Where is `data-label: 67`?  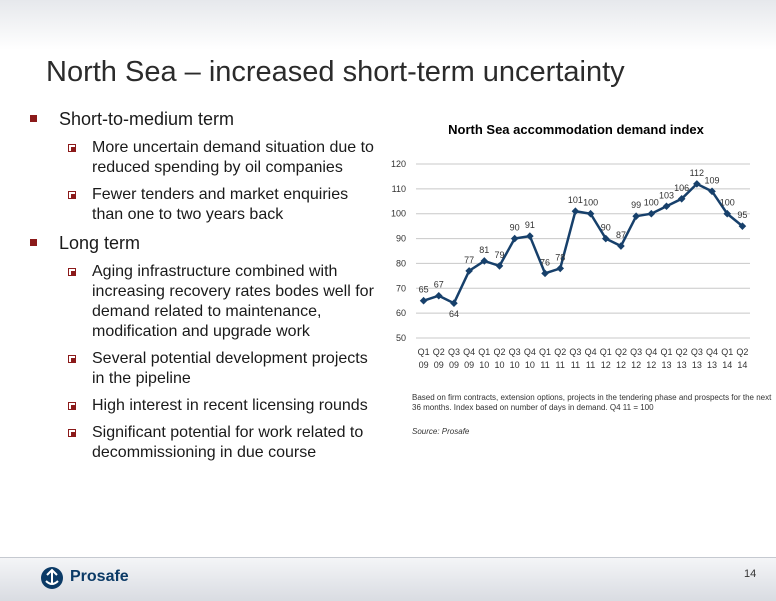 data-label: 67 is located at coordinates (439, 285).